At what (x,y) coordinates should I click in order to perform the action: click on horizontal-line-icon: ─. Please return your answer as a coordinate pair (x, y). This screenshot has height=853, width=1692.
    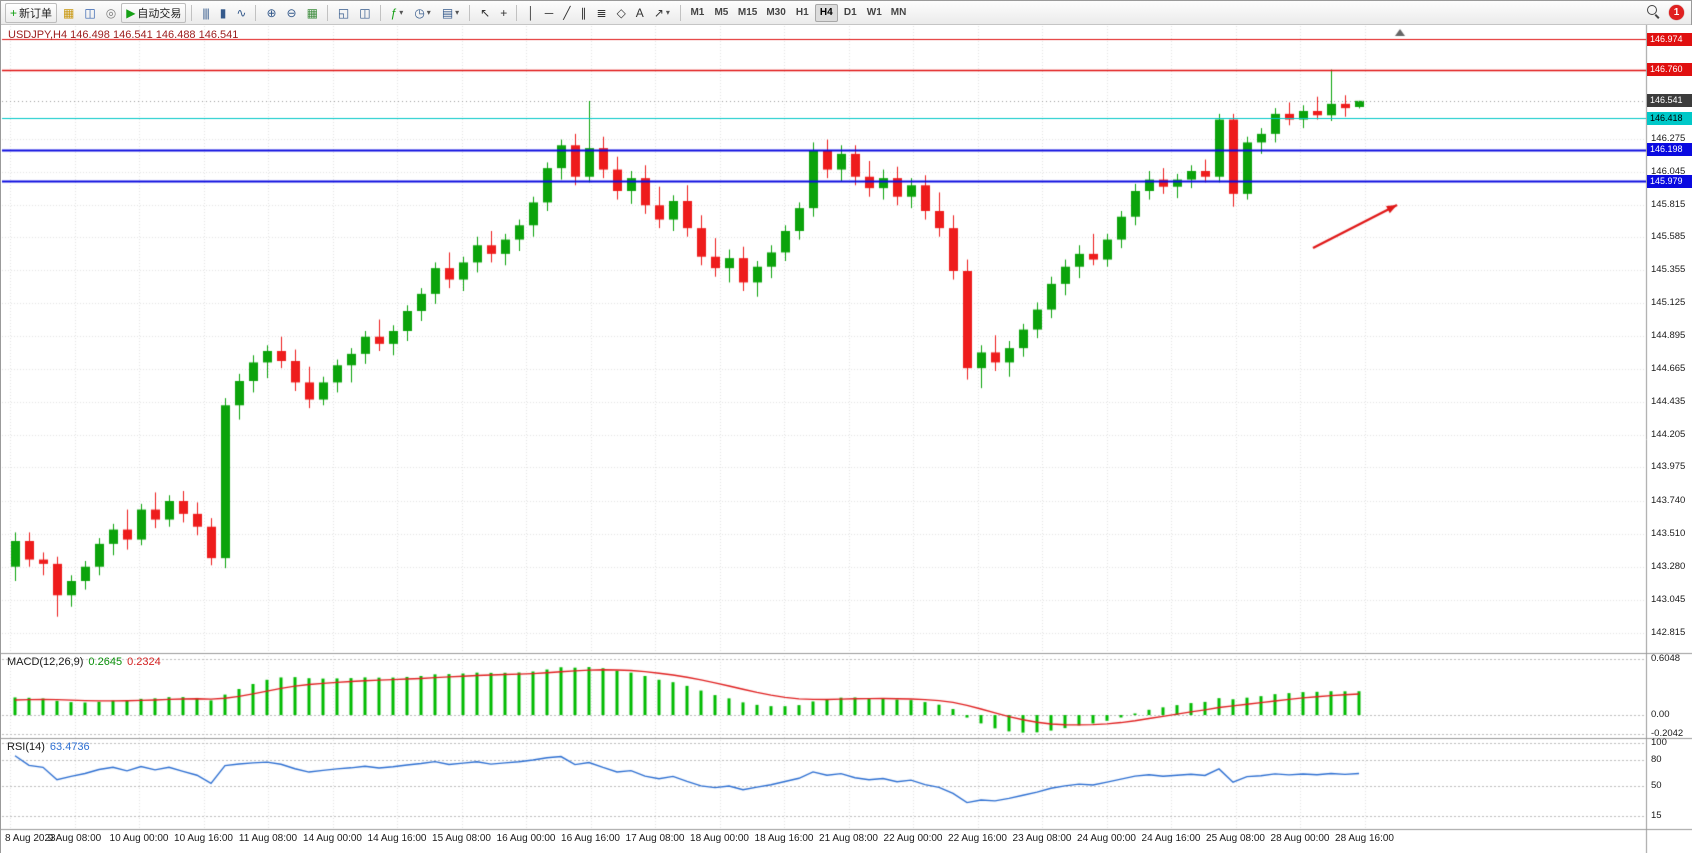
    Looking at the image, I should click on (548, 12).